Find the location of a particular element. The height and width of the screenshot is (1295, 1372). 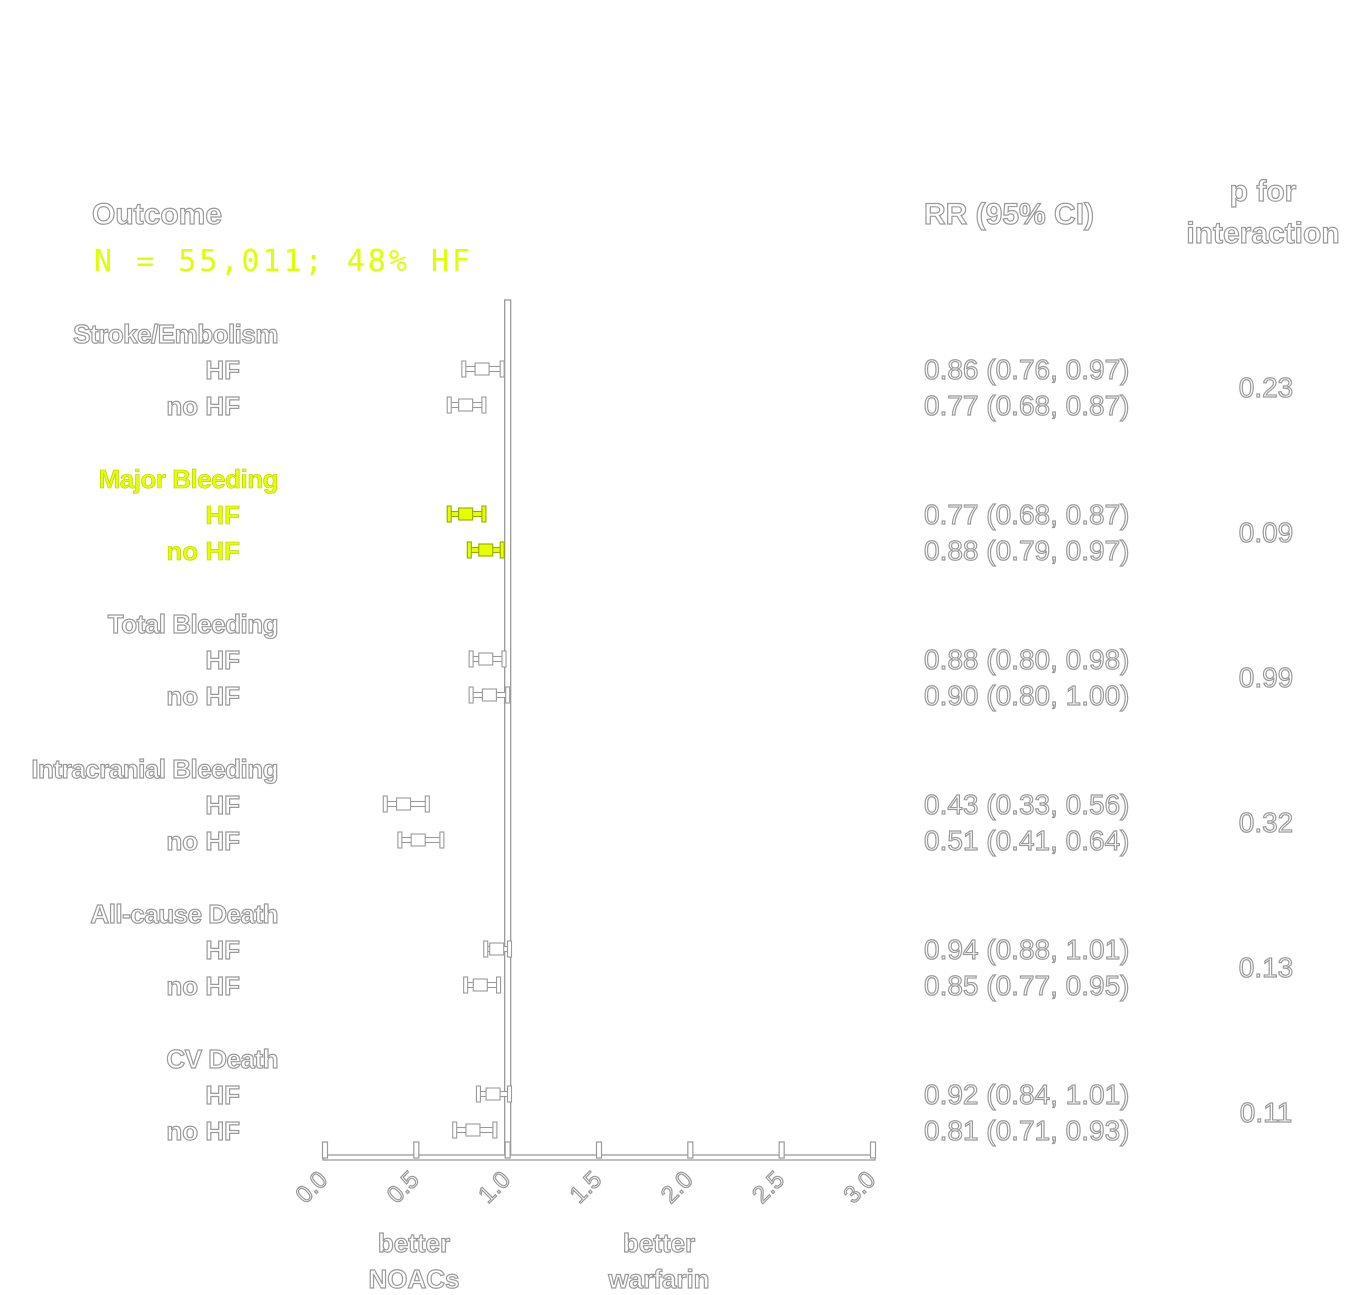

group-label: All-cause Death is located at coordinates (184, 914).